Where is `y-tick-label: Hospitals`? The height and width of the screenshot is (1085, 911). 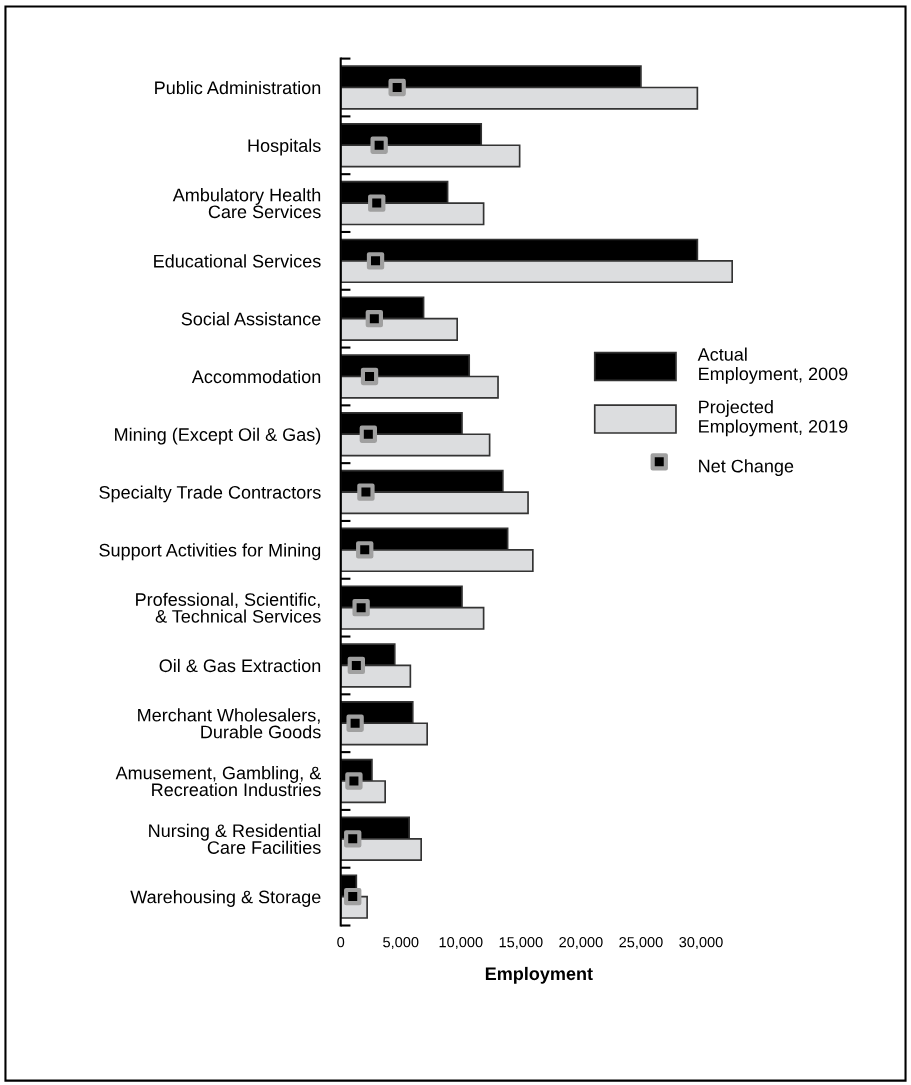
y-tick-label: Hospitals is located at coordinates (284, 147).